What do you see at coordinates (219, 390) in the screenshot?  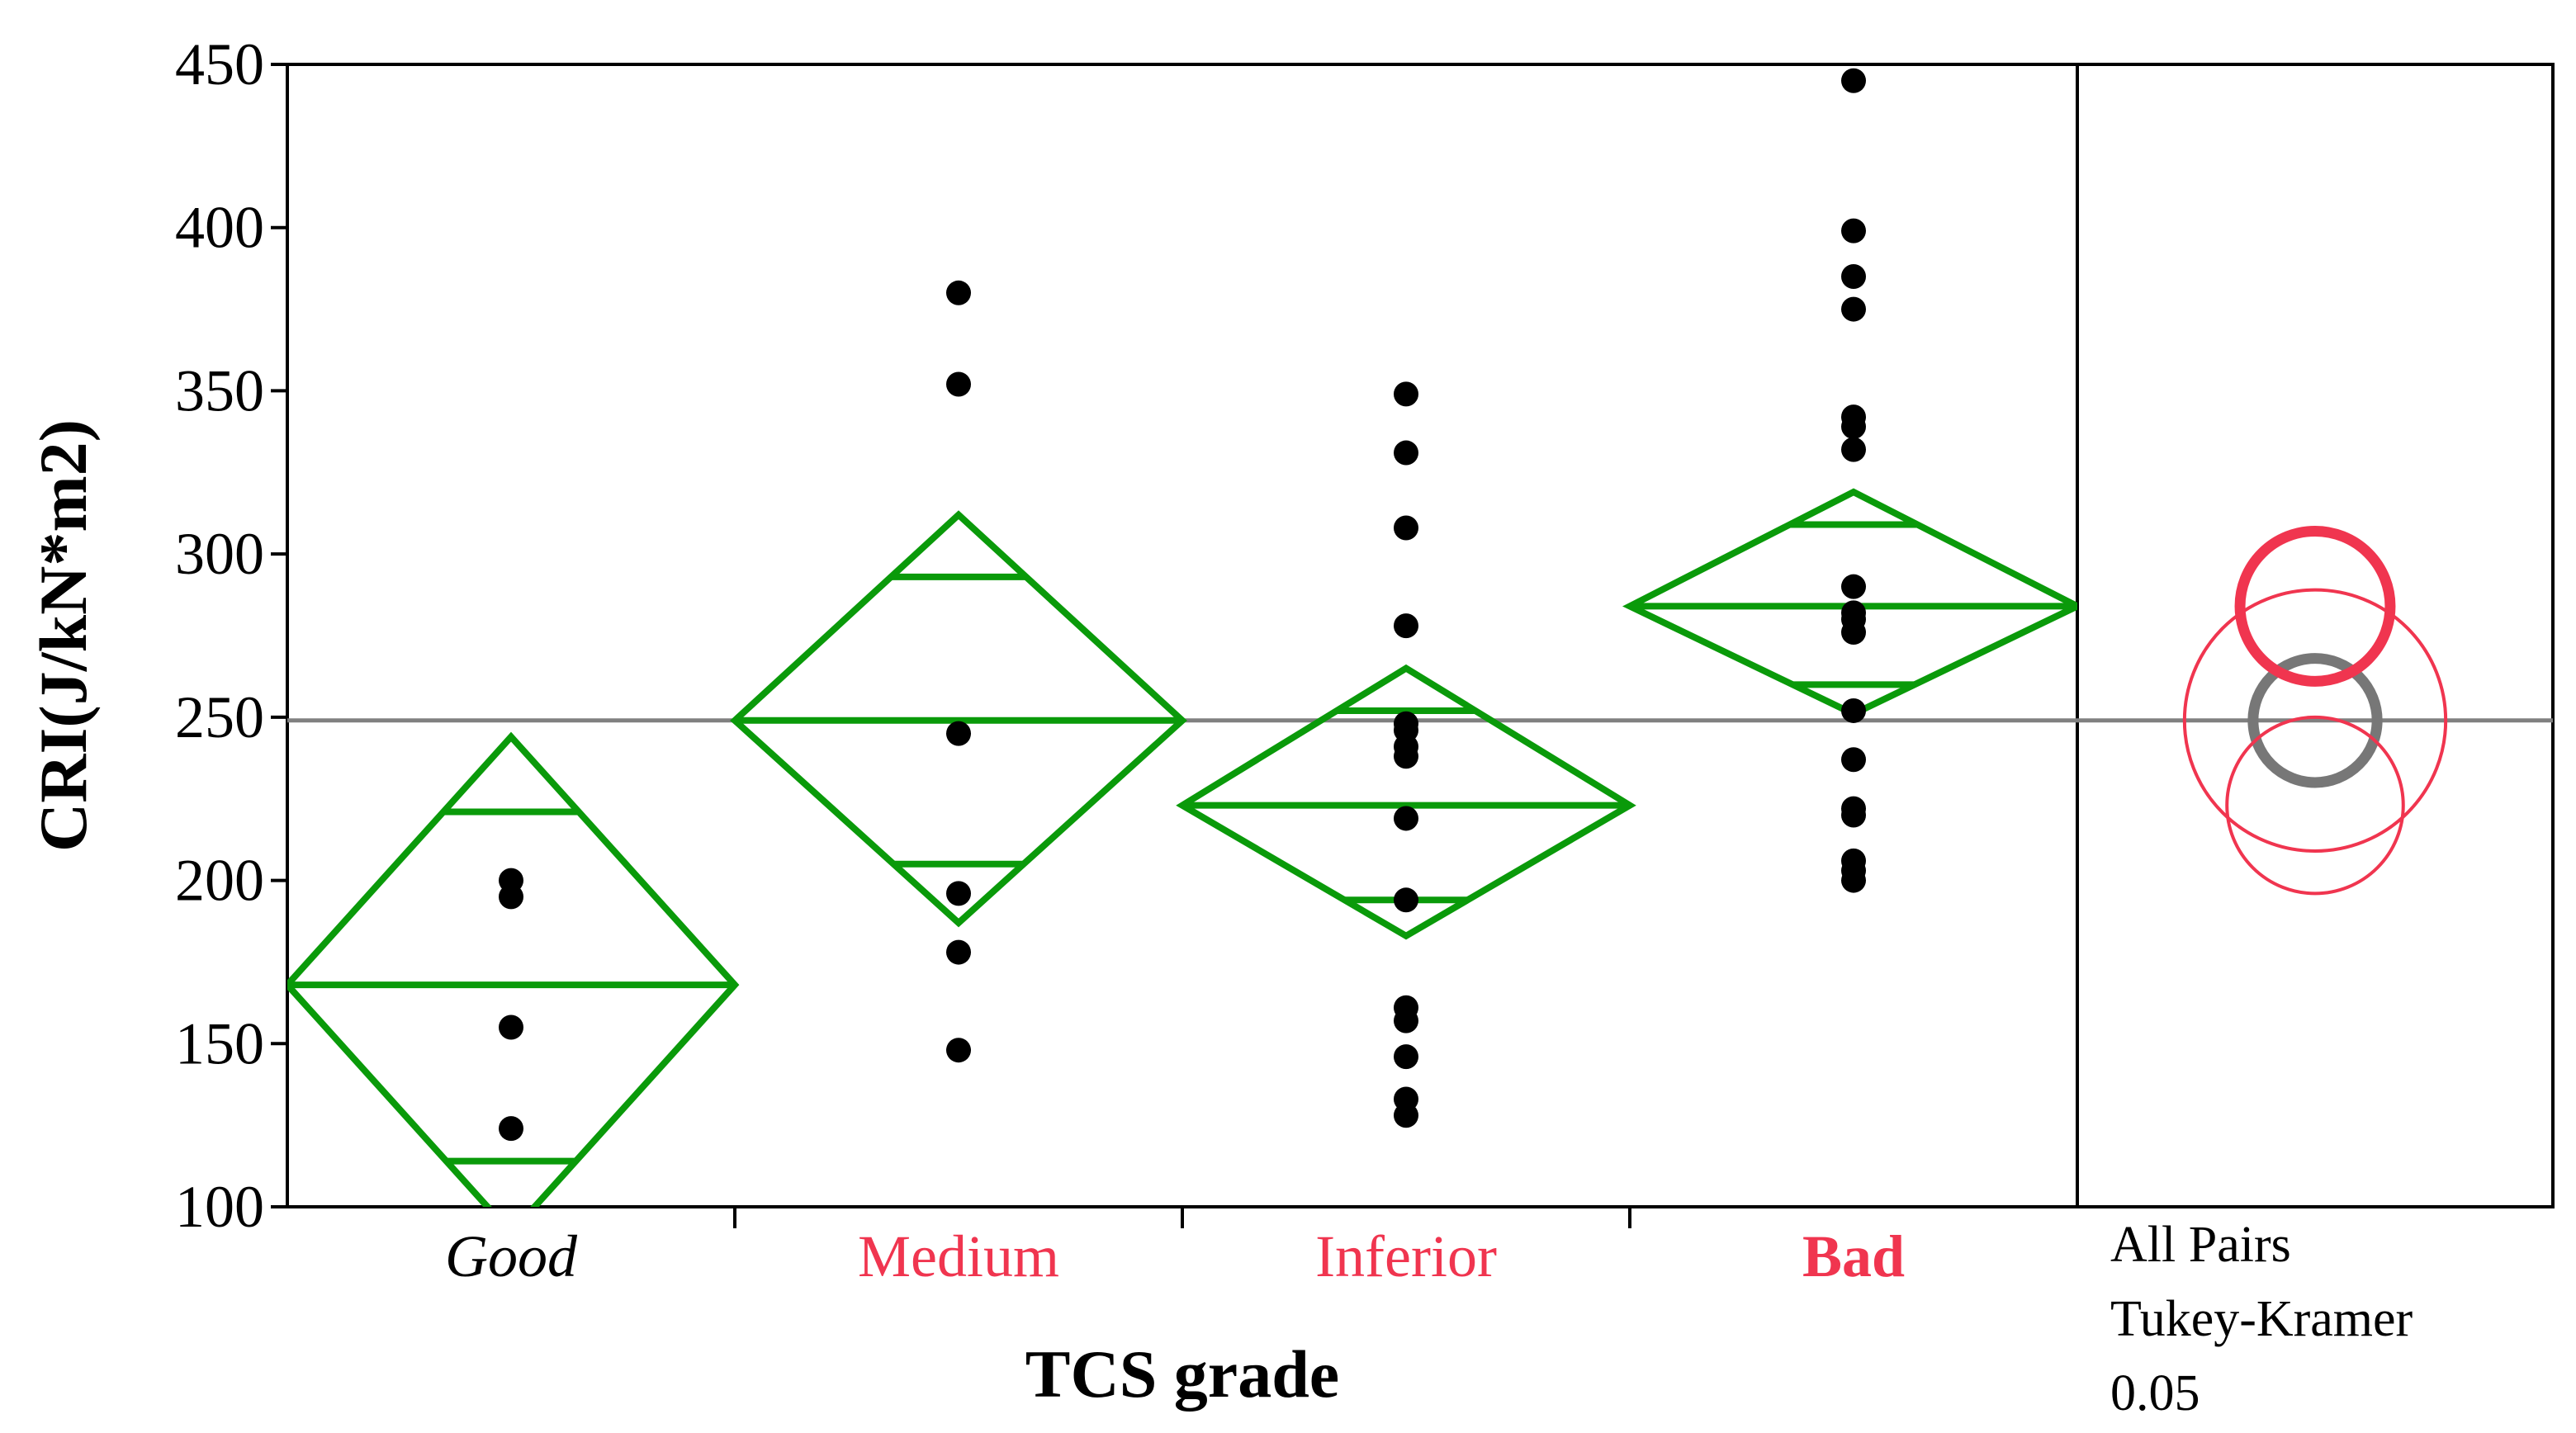 I see `y-tick-label: 350` at bounding box center [219, 390].